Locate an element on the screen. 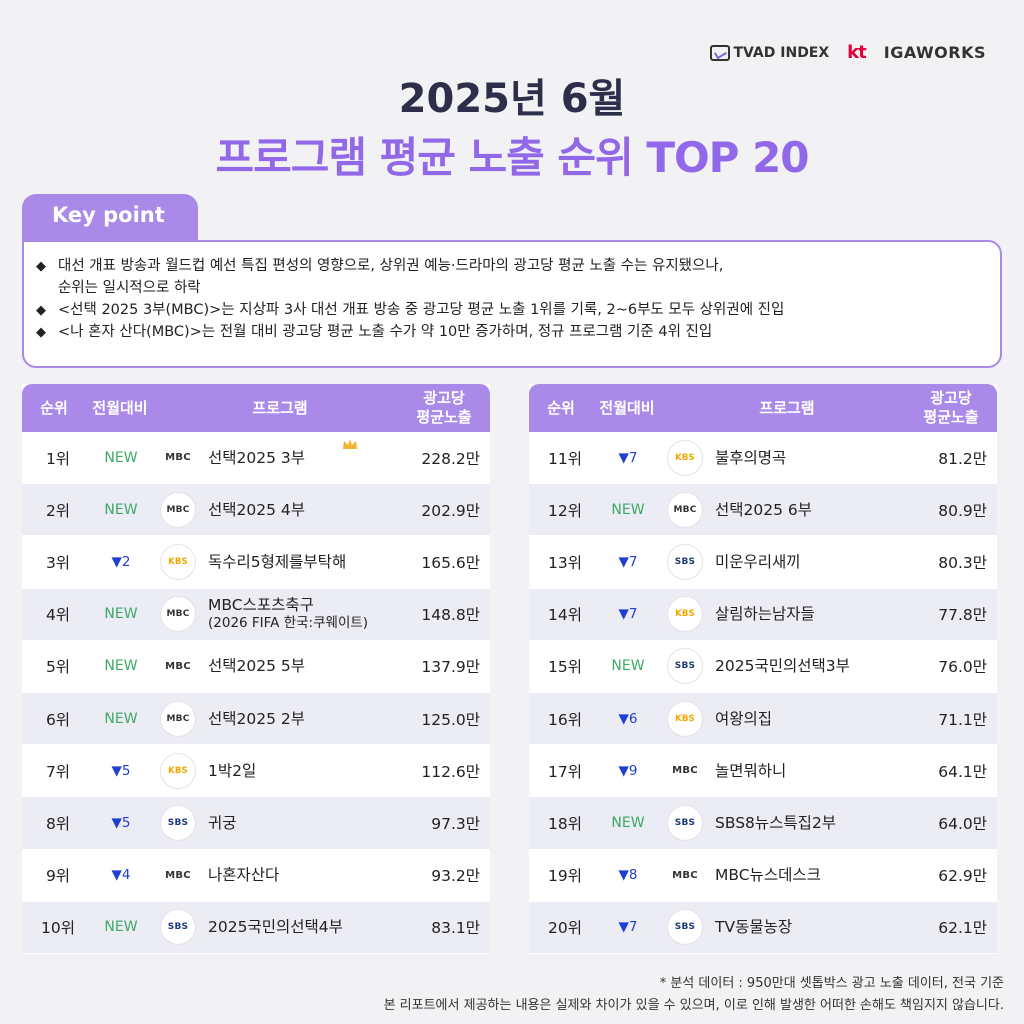 The width and height of the screenshot is (1024, 1024). program-cell: 2025국민의선택3부 is located at coordinates (820, 666).